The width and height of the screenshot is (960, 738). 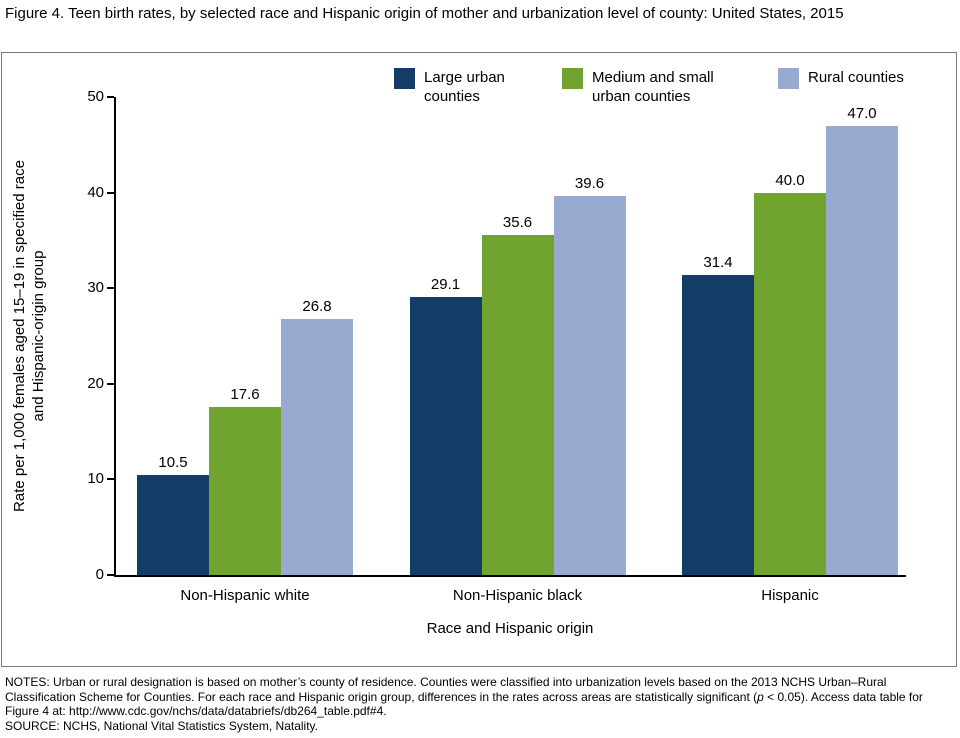 What do you see at coordinates (517, 222) in the screenshot?
I see `bar-value-label: 35.6` at bounding box center [517, 222].